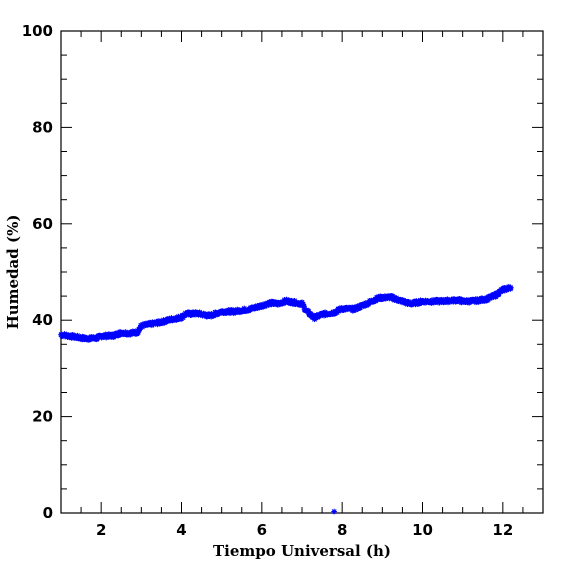  I want to click on y-tick-label: 20, so click(42, 417).